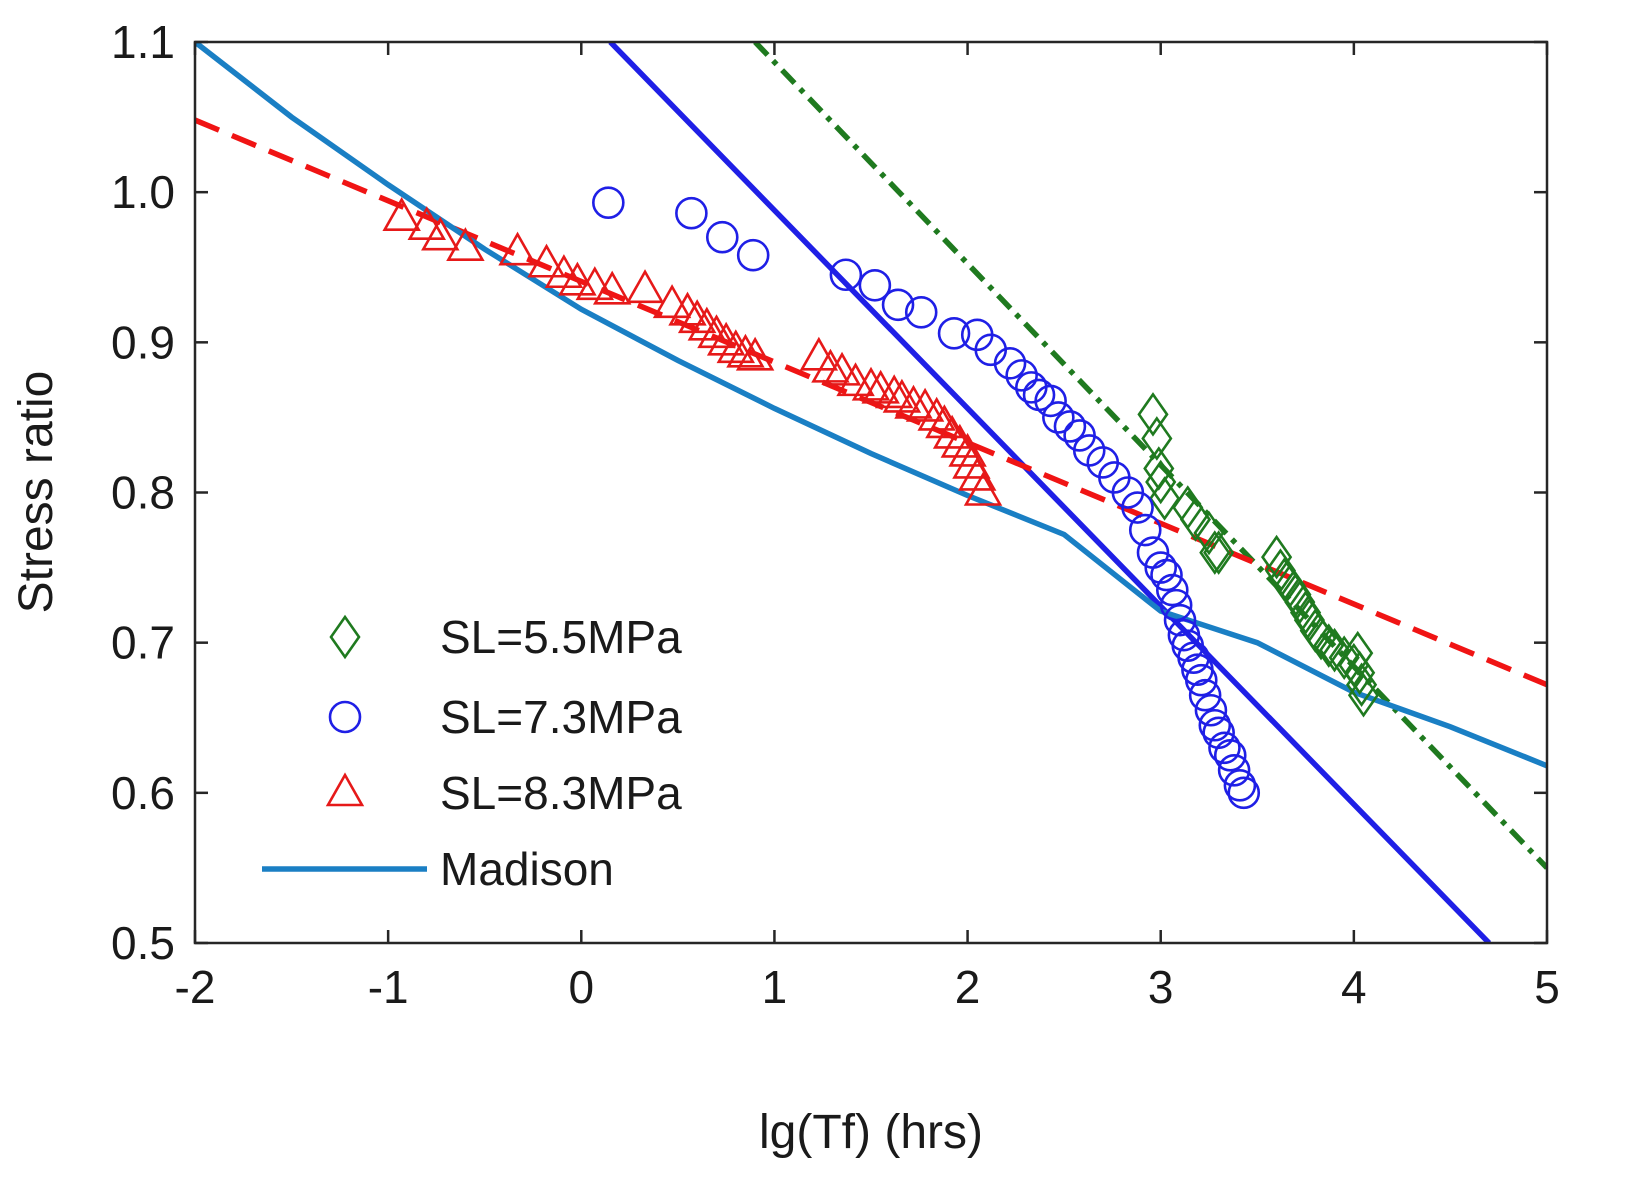  What do you see at coordinates (195, 987) in the screenshot?
I see `x-tick-label: -2` at bounding box center [195, 987].